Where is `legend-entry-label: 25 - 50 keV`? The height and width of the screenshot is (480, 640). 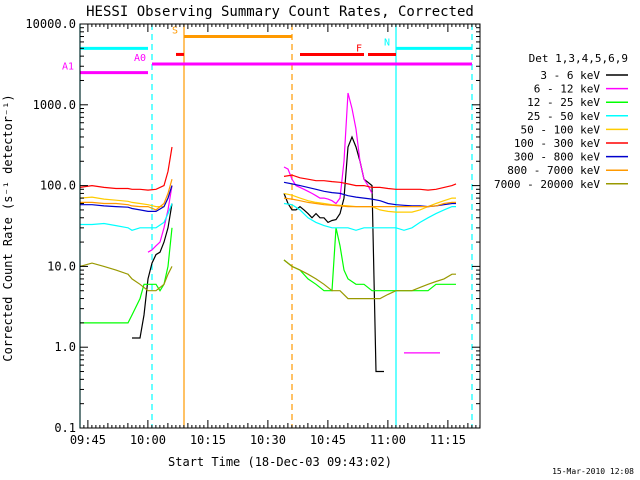 legend-entry-label: 25 - 50 keV is located at coordinates (563, 116).